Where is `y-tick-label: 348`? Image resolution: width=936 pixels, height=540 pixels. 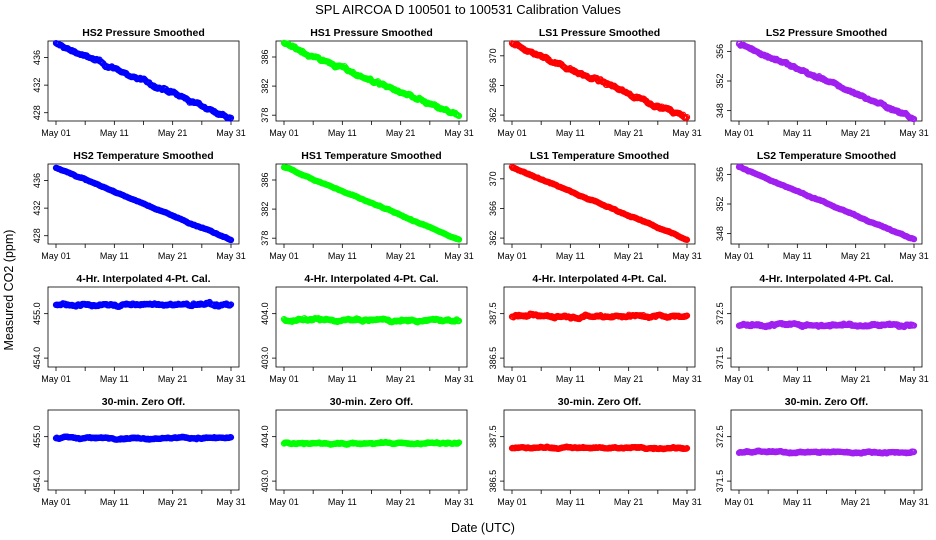 y-tick-label: 348 is located at coordinates (720, 233).